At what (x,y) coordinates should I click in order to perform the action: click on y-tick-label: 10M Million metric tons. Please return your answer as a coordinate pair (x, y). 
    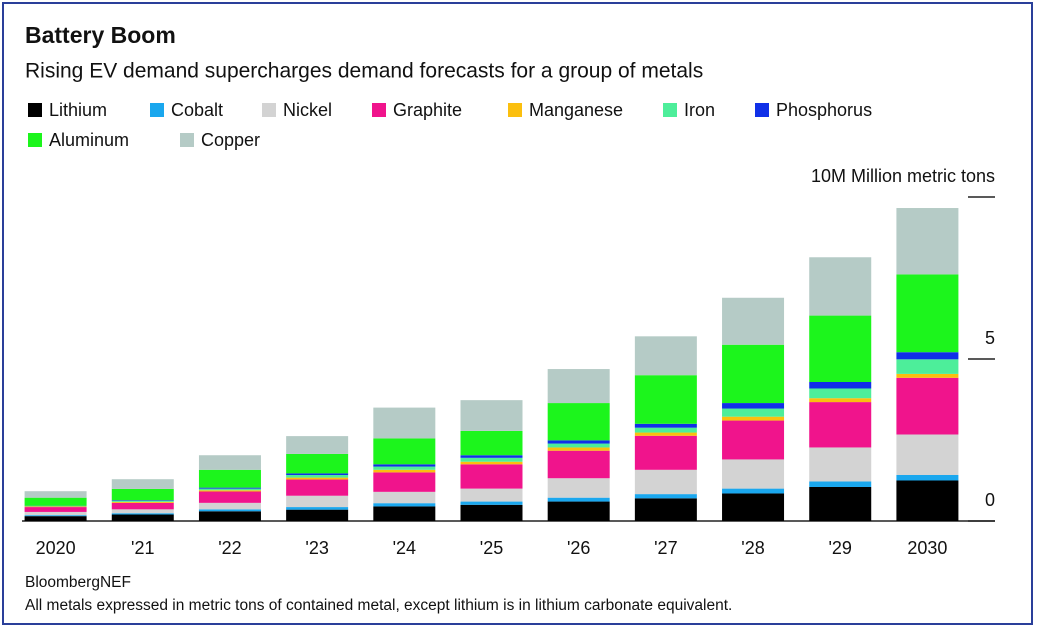
    Looking at the image, I should click on (903, 176).